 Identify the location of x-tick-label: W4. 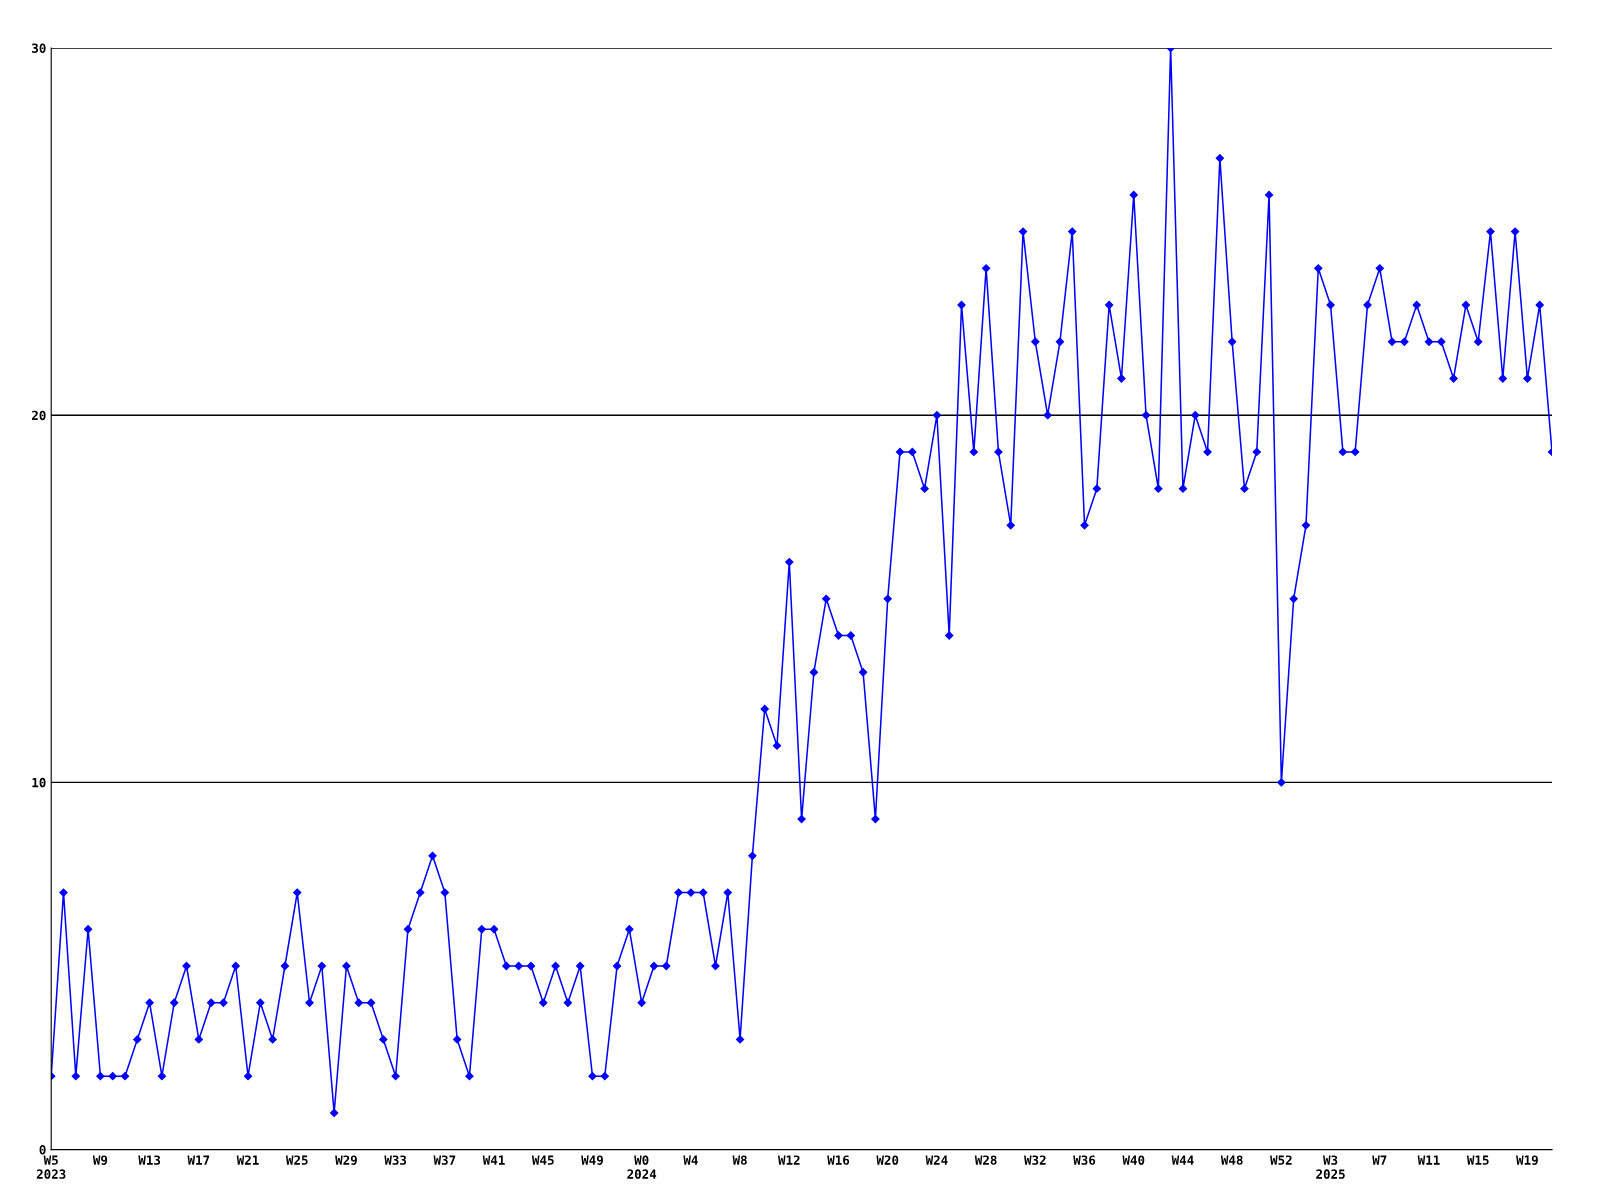
(690, 1160).